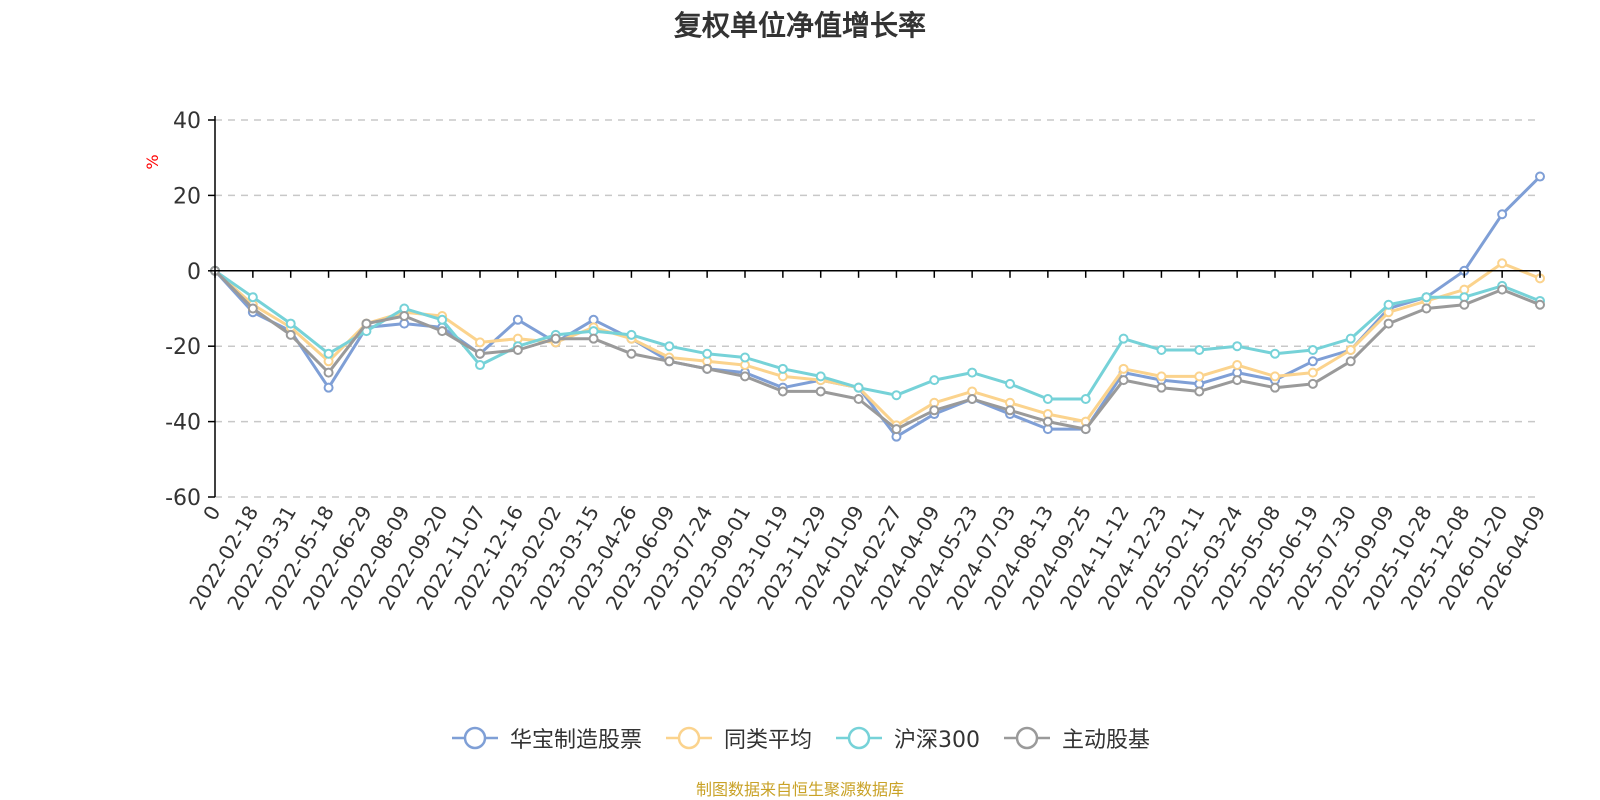 The height and width of the screenshot is (800, 1600). Describe the element at coordinates (738, 738) in the screenshot. I see `legend-item: 同类平均` at that location.